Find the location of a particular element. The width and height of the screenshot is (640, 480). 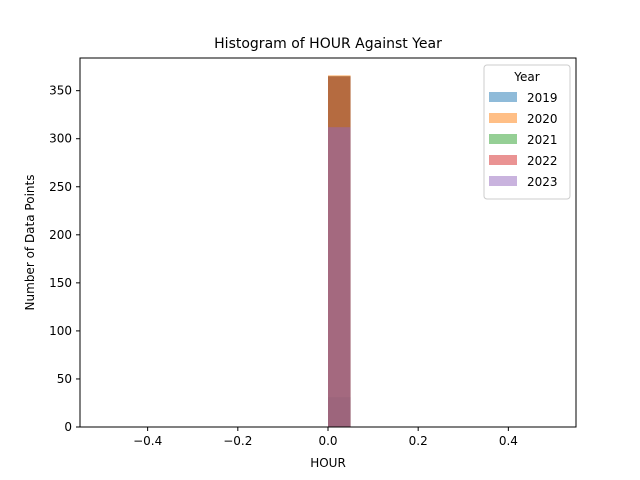

x-tick-label: −0.4 is located at coordinates (147, 441).